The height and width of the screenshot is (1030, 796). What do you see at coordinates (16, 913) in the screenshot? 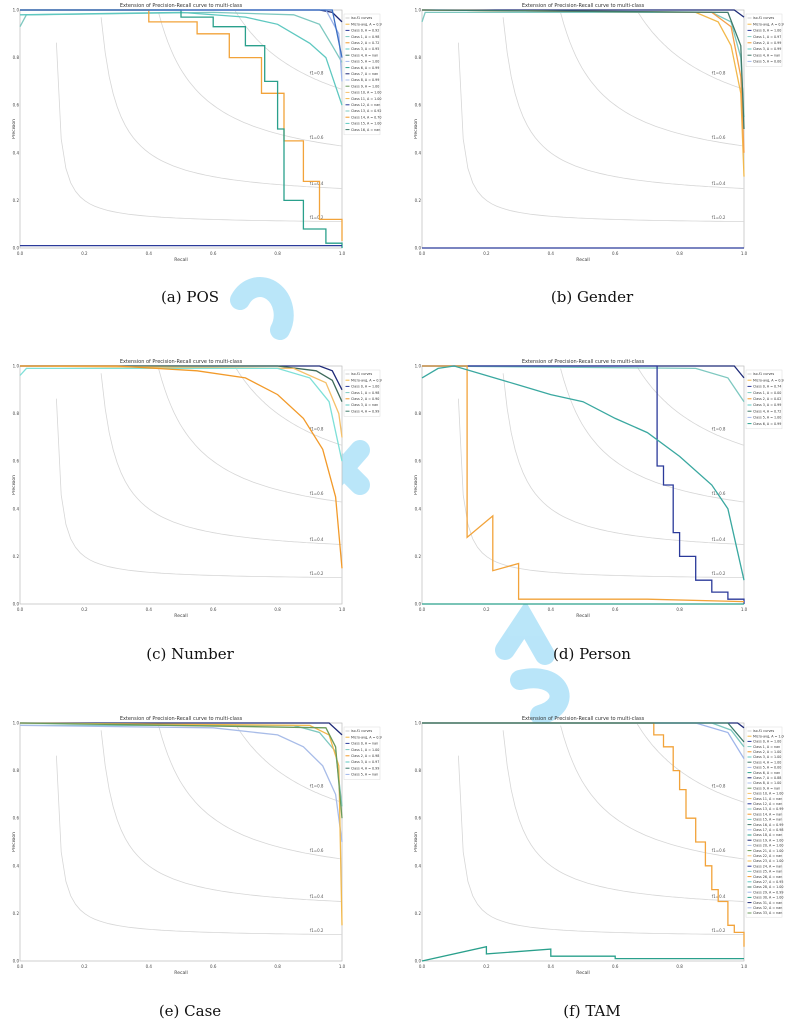
I see `y-tick-label: 0.2` at bounding box center [16, 913].